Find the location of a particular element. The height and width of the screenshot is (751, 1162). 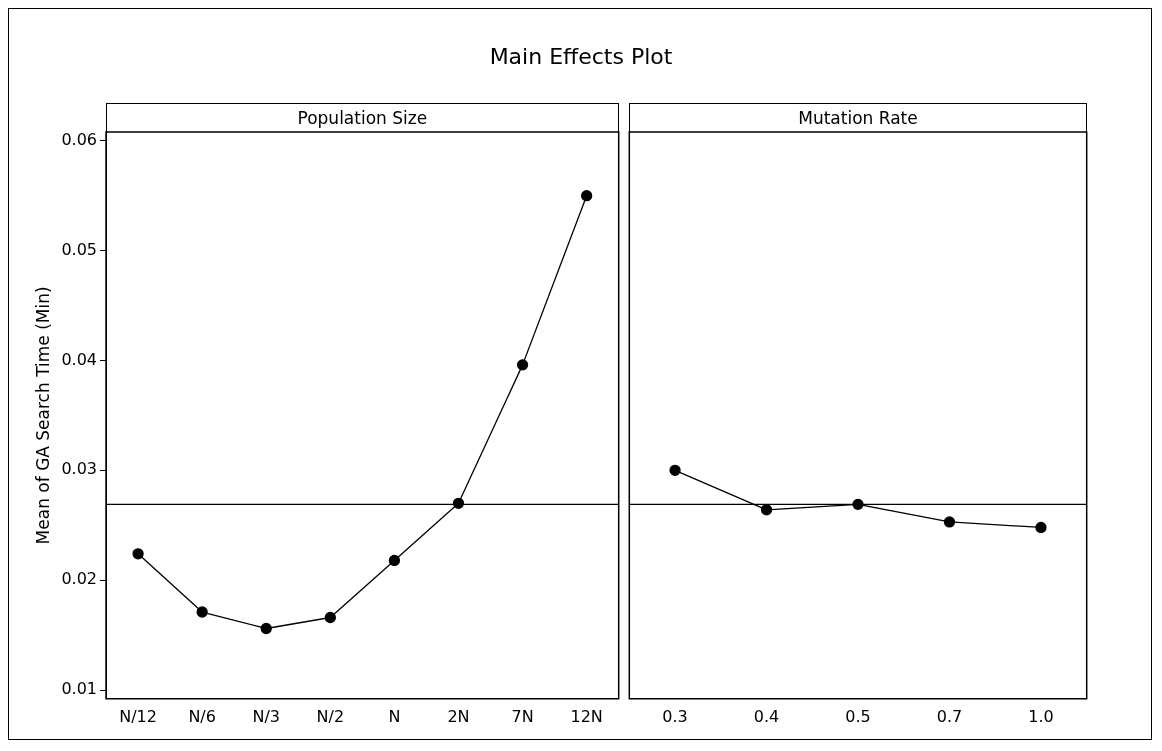

y-tick-label: 0.04 is located at coordinates (79, 359).